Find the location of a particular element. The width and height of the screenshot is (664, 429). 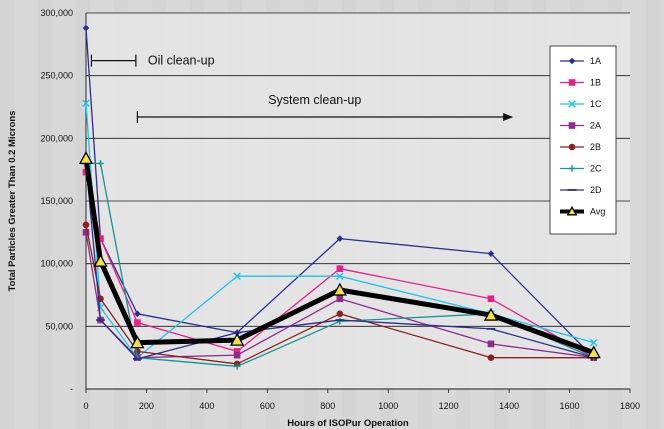

annotation-label: Oil clean-up is located at coordinates (181, 61).